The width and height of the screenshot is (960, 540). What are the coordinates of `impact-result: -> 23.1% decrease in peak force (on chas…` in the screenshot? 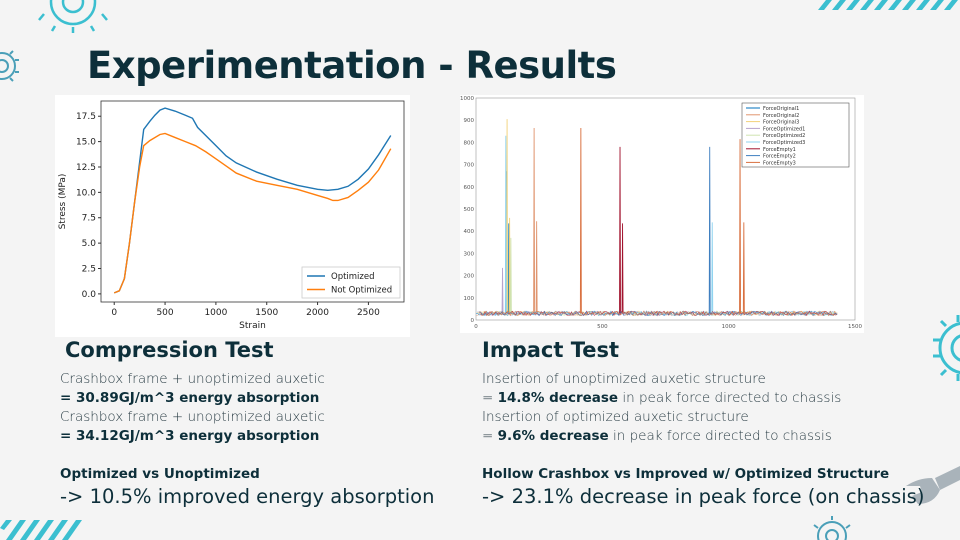 It's located at (703, 496).